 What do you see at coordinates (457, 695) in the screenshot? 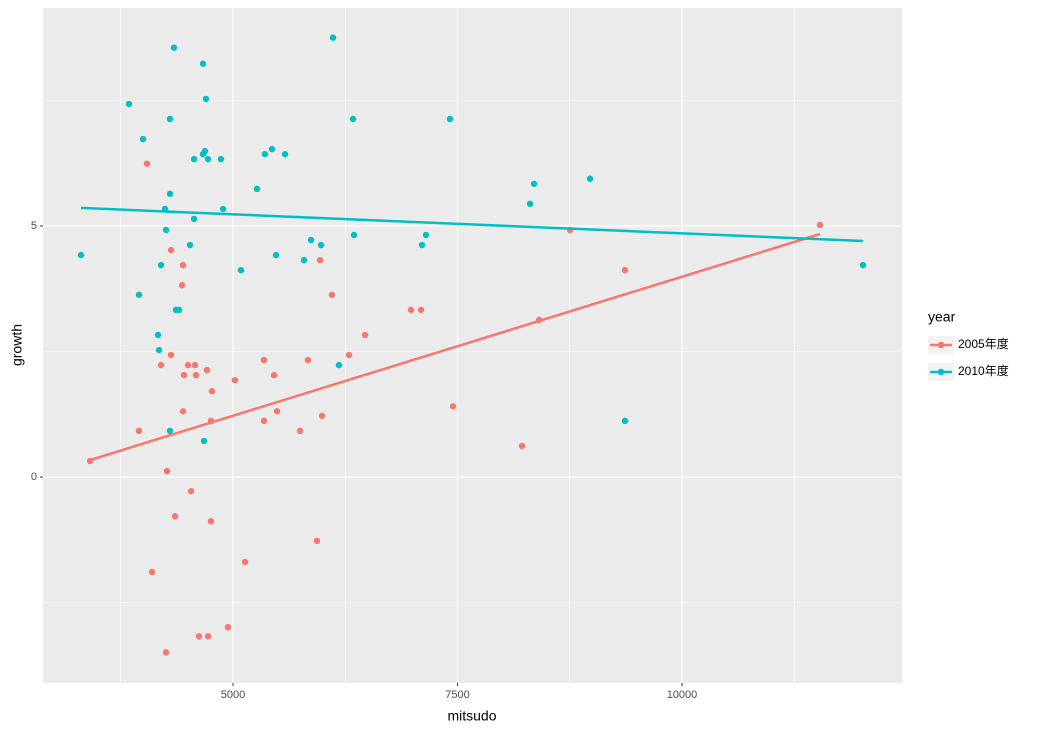
I see `x-tick-label: 7500` at bounding box center [457, 695].